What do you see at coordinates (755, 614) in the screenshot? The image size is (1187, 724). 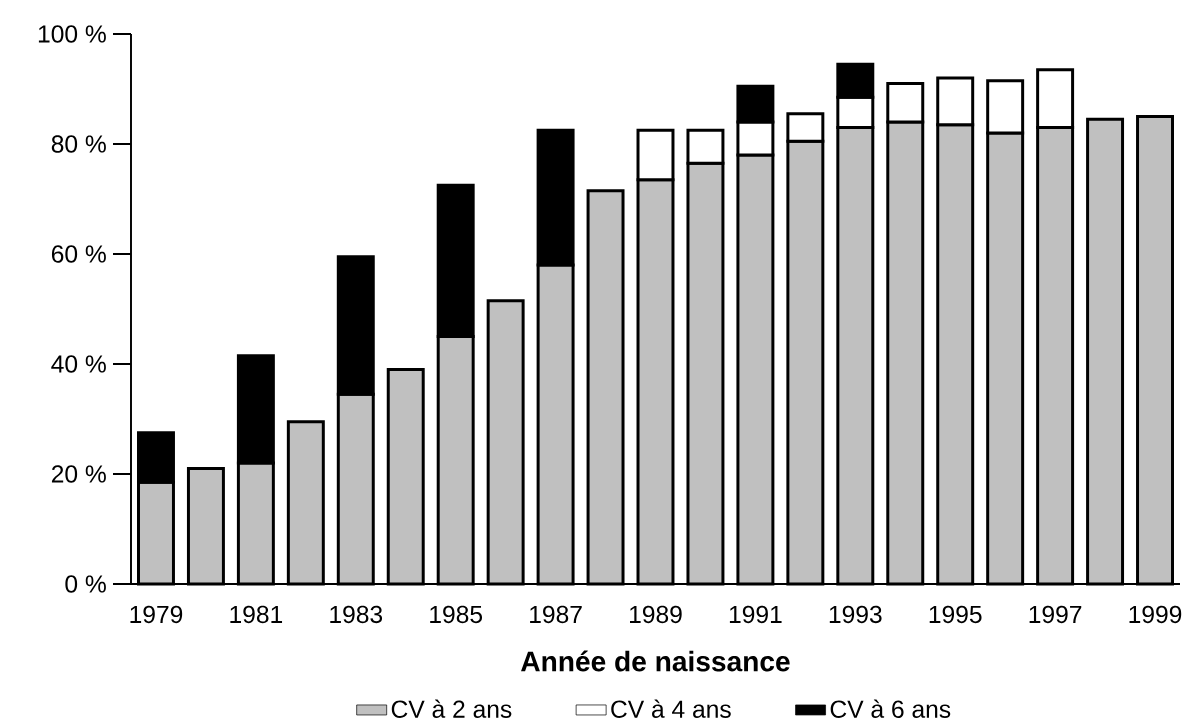 I see `x-tick-label: 1991` at bounding box center [755, 614].